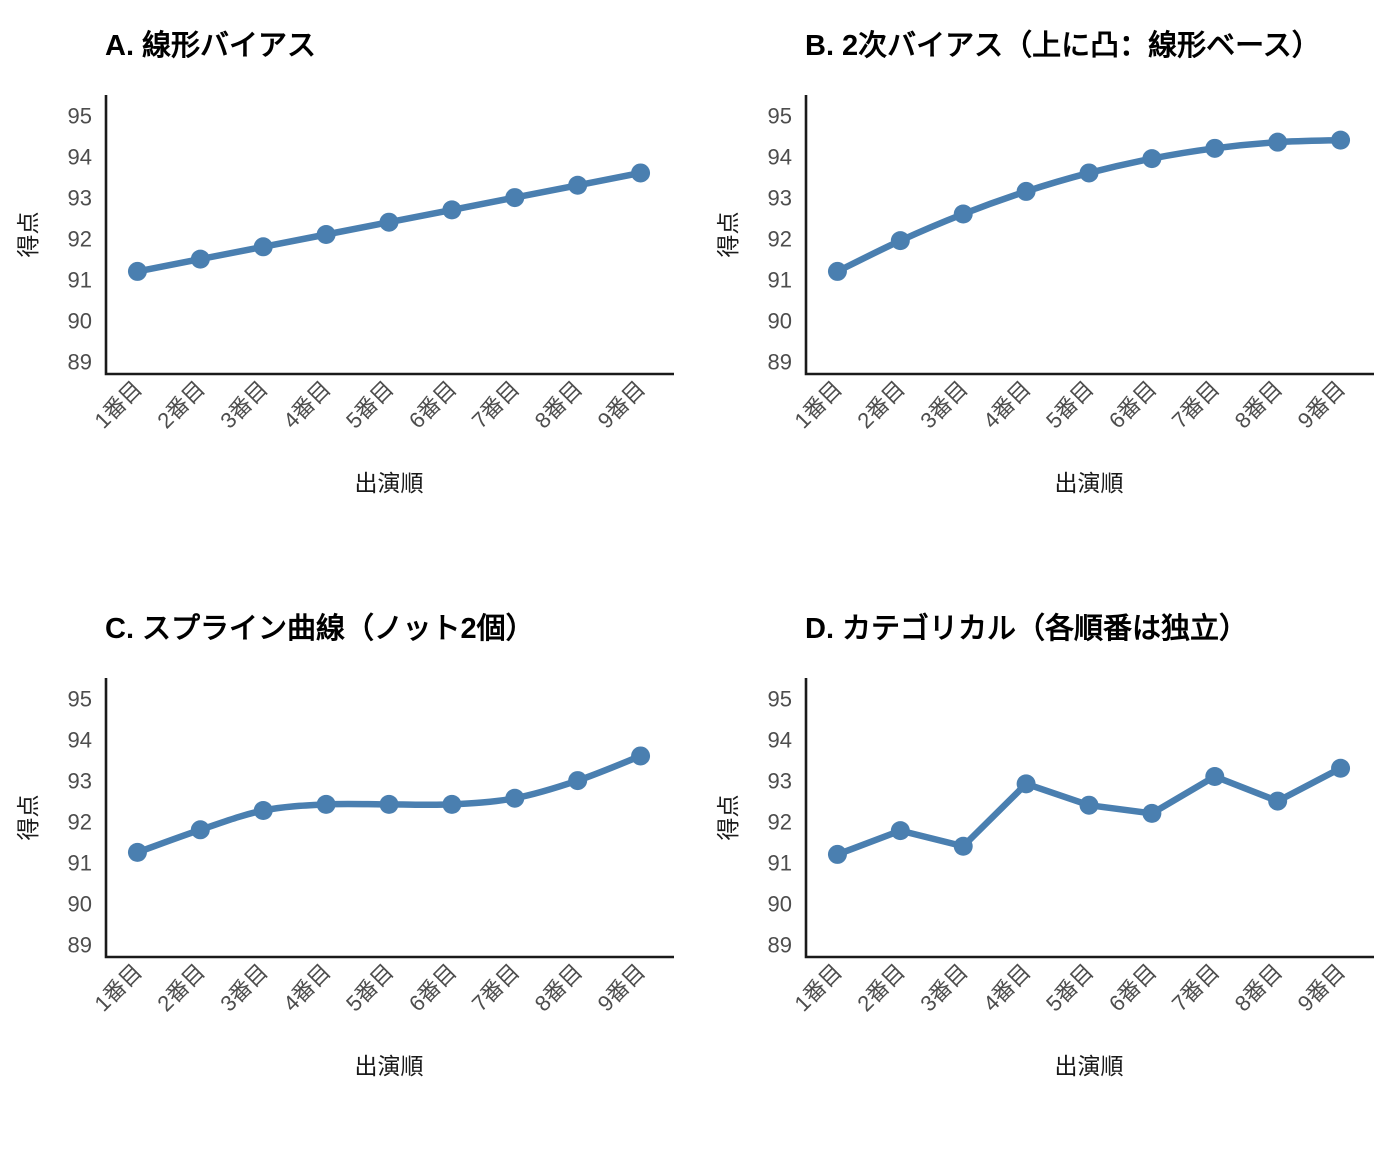 The height and width of the screenshot is (1167, 1400). Describe the element at coordinates (211, 46) in the screenshot. I see `panel-a-title: A. 線形バイアス` at that location.